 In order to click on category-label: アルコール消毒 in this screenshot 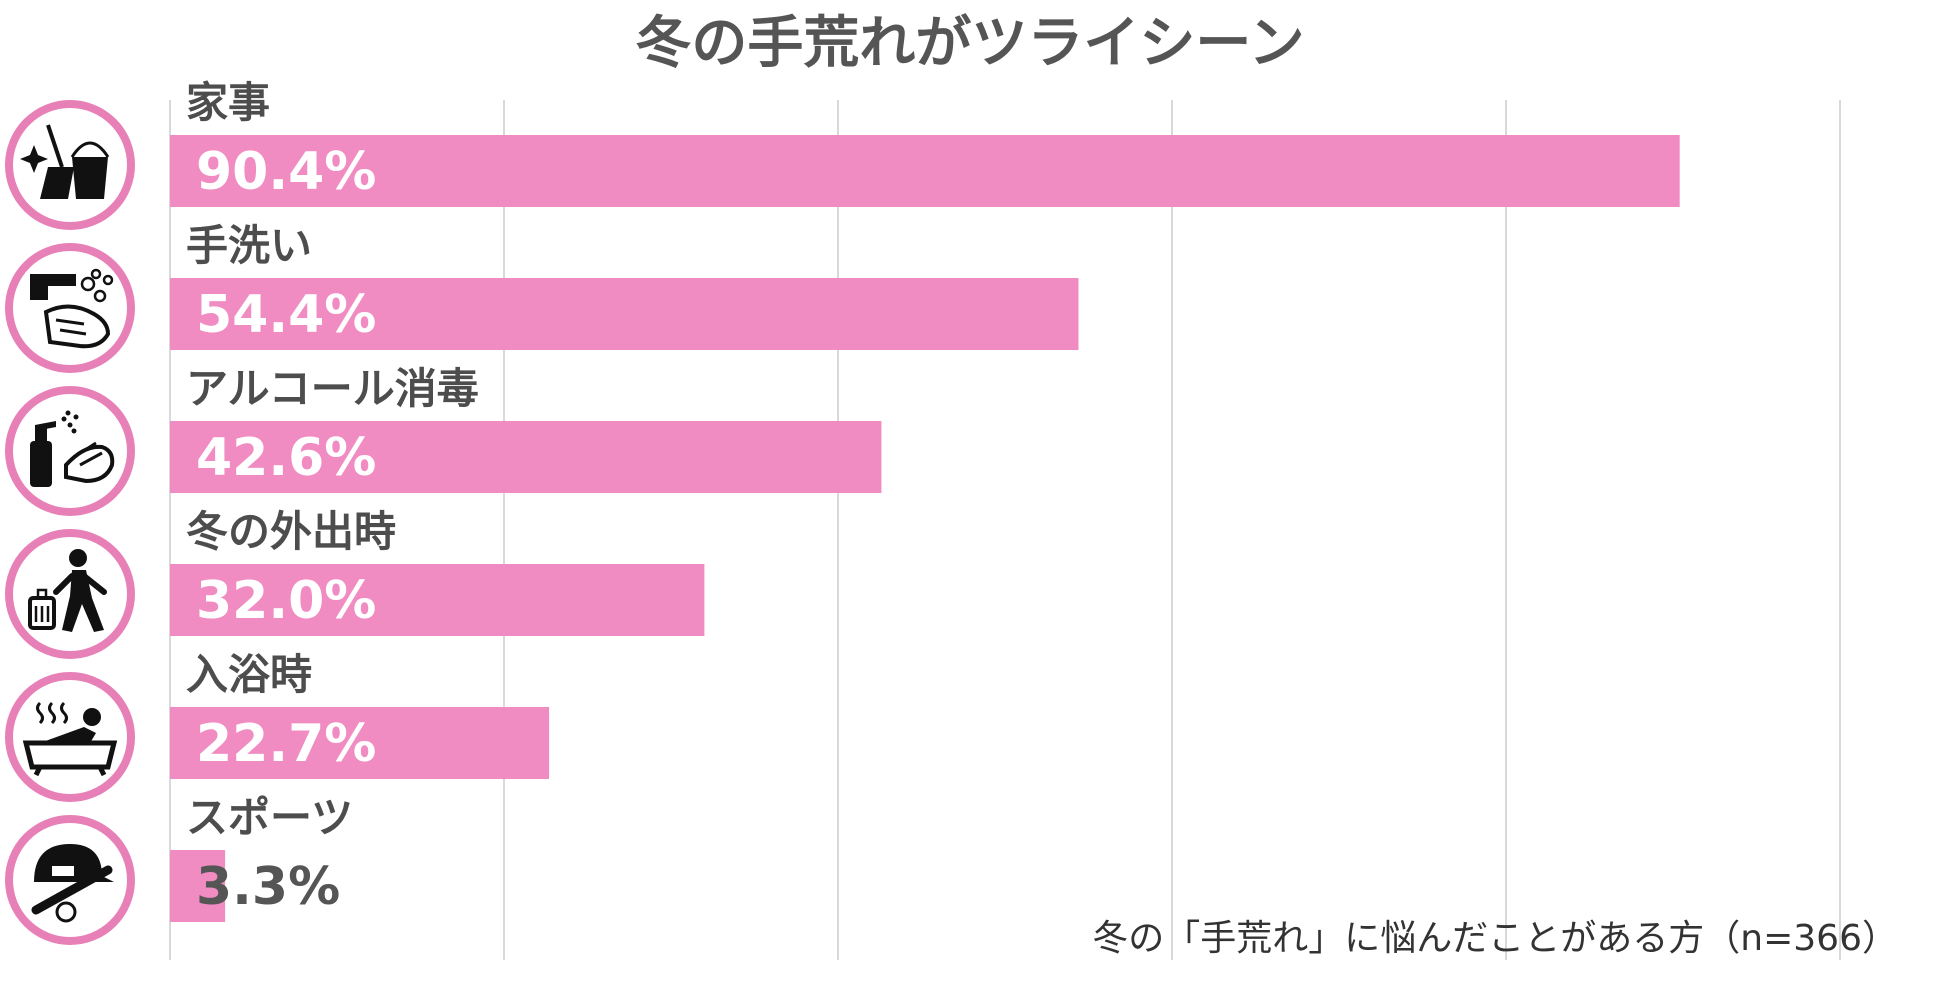, I will do `click(332, 388)`.